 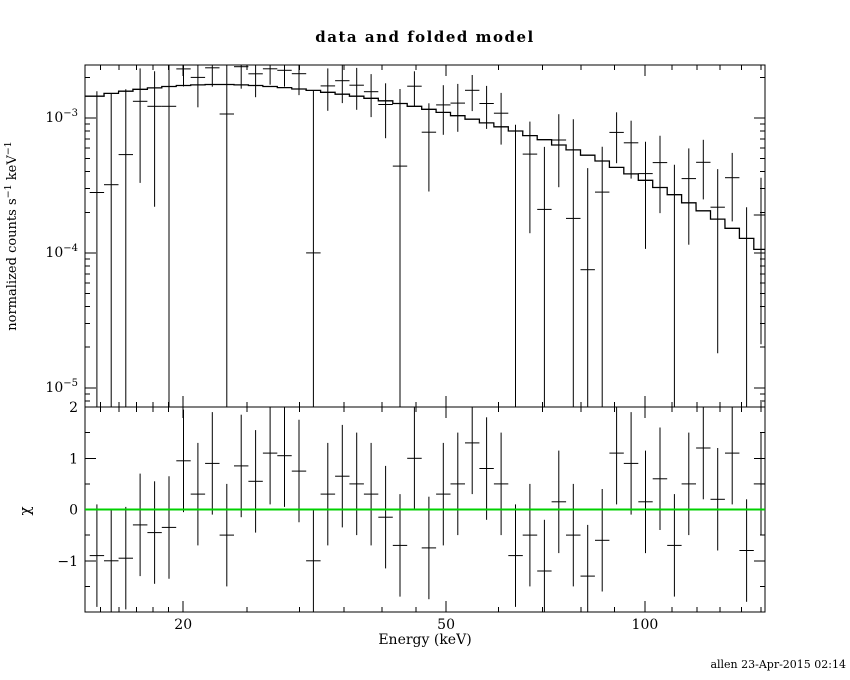 I want to click on x-tick-label: 20, so click(x=183, y=625).